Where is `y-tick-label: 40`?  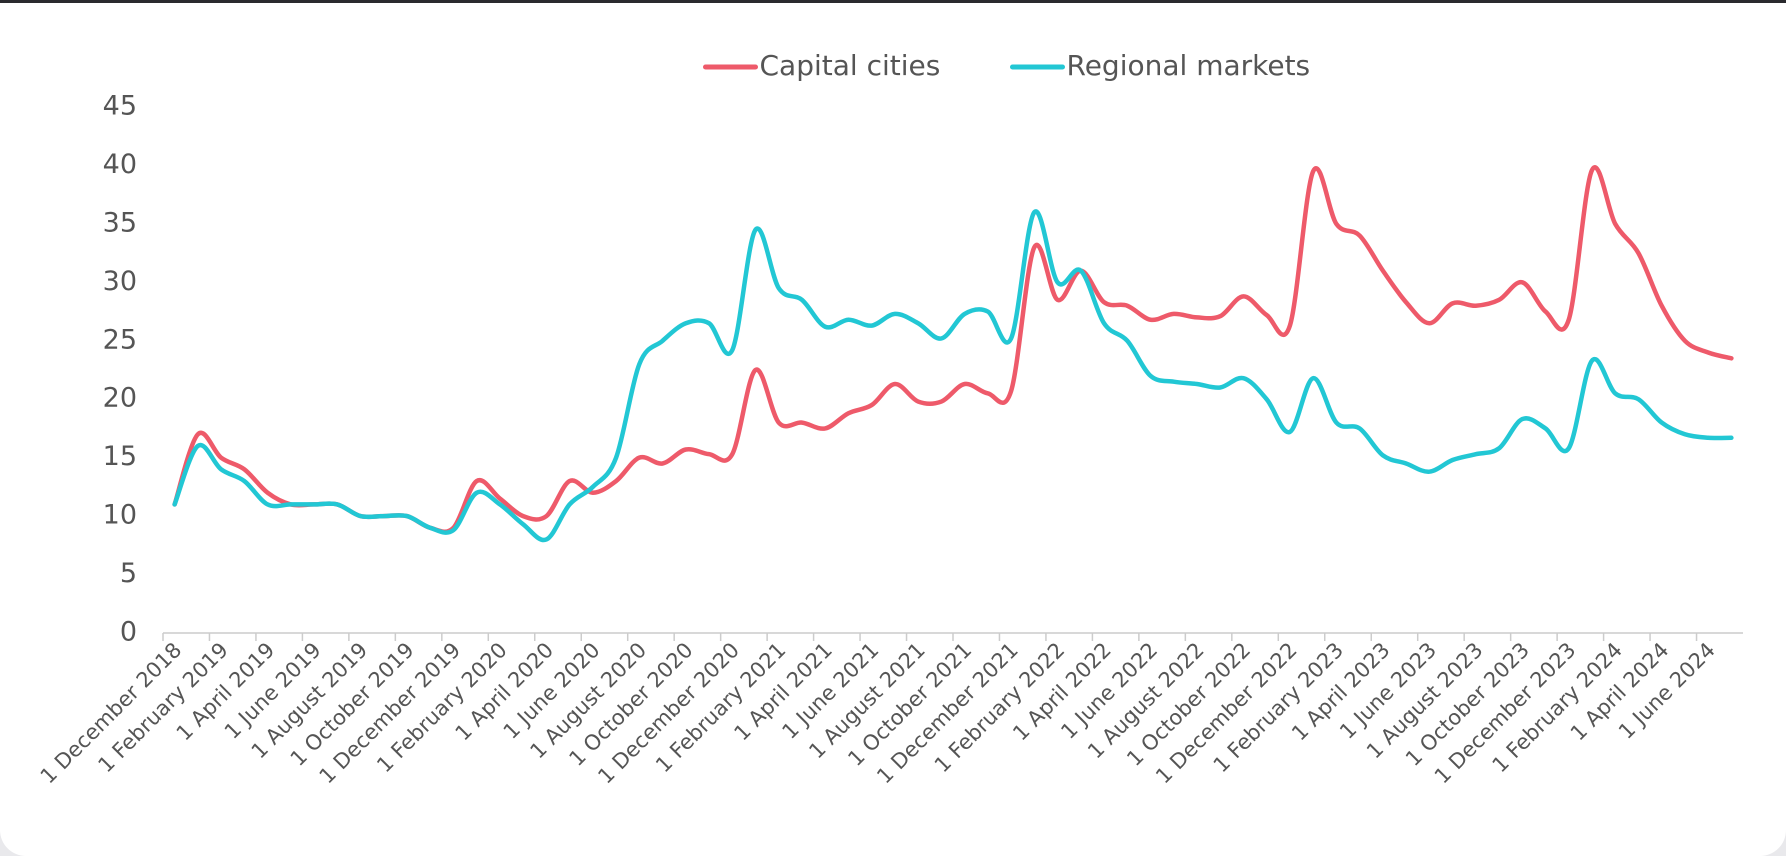
y-tick-label: 40 is located at coordinates (120, 164).